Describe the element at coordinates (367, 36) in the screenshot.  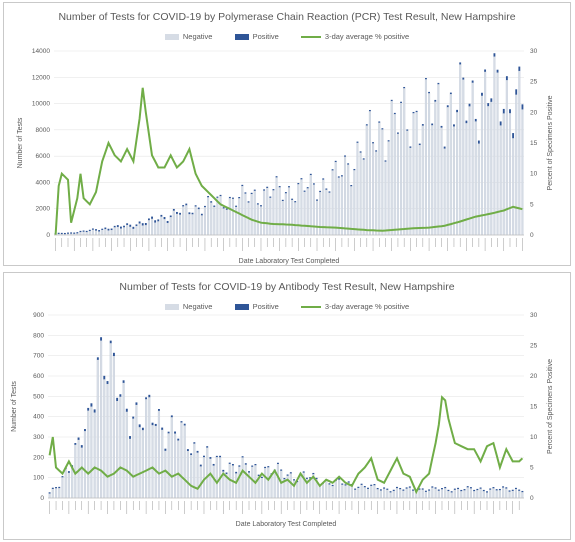
I see `legend-label: 3-day average % positive` at that location.